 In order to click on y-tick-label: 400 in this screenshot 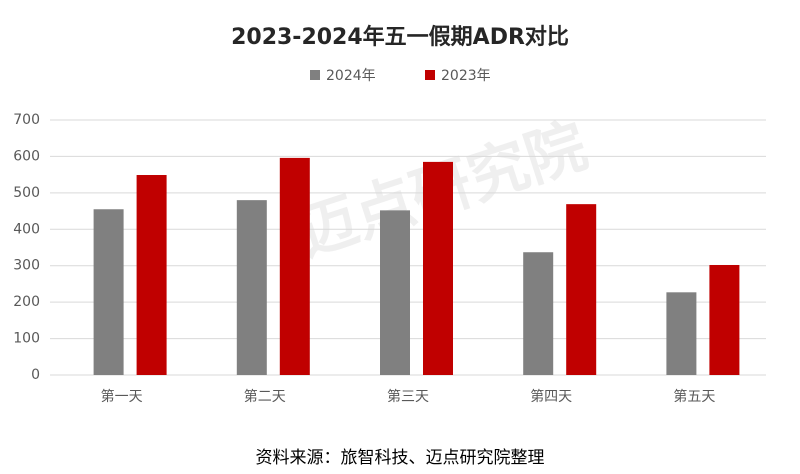, I will do `click(26, 229)`.